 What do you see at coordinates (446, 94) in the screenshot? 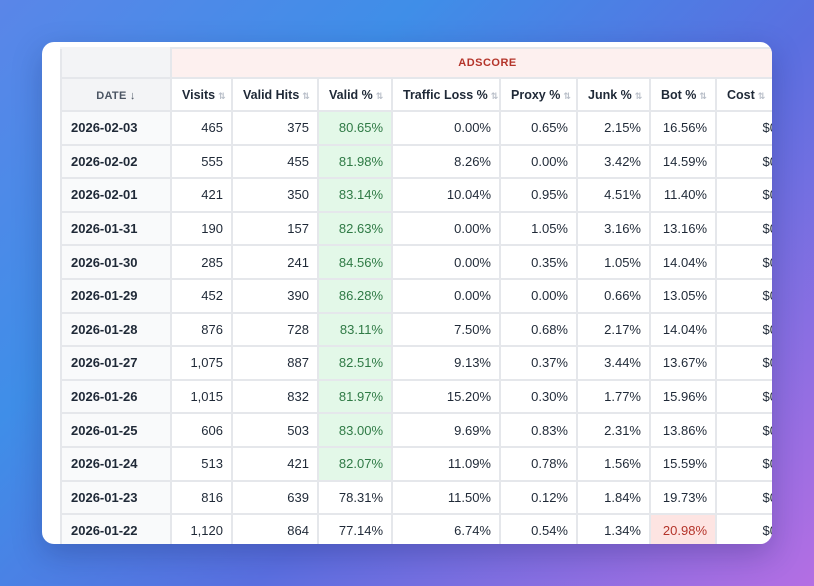
I see `traffic-loss-column-header: Traffic Loss % ⇅` at bounding box center [446, 94].